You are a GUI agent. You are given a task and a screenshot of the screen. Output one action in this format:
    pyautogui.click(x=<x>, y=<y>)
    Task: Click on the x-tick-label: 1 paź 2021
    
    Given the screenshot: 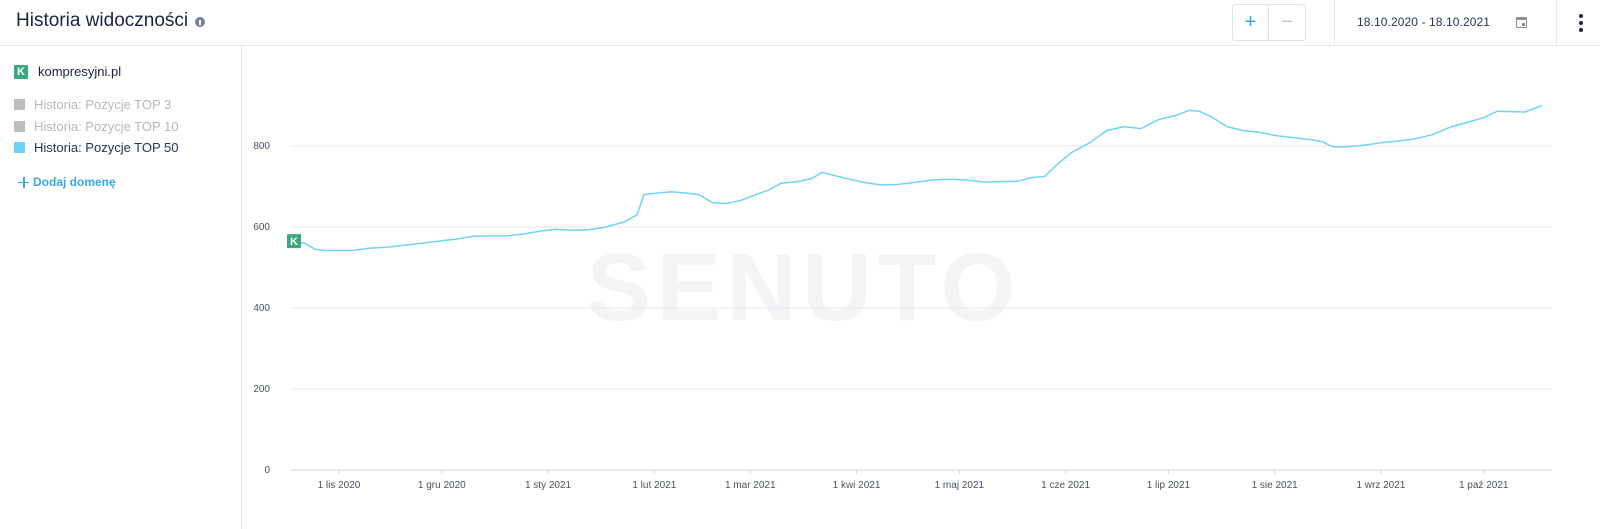 What is the action you would take?
    pyautogui.click(x=1484, y=485)
    